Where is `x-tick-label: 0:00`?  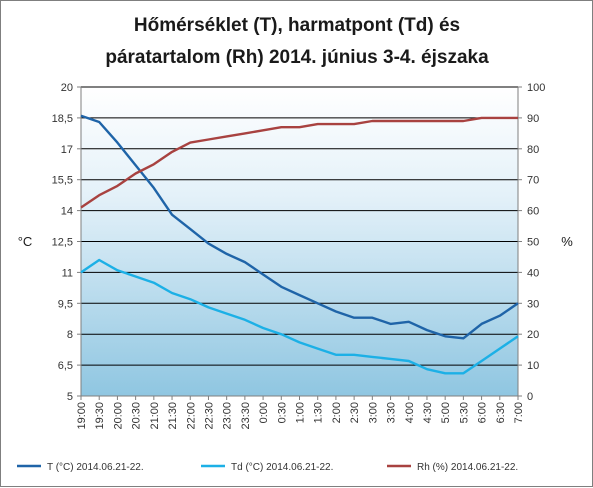 x-tick-label: 0:00 is located at coordinates (264, 412).